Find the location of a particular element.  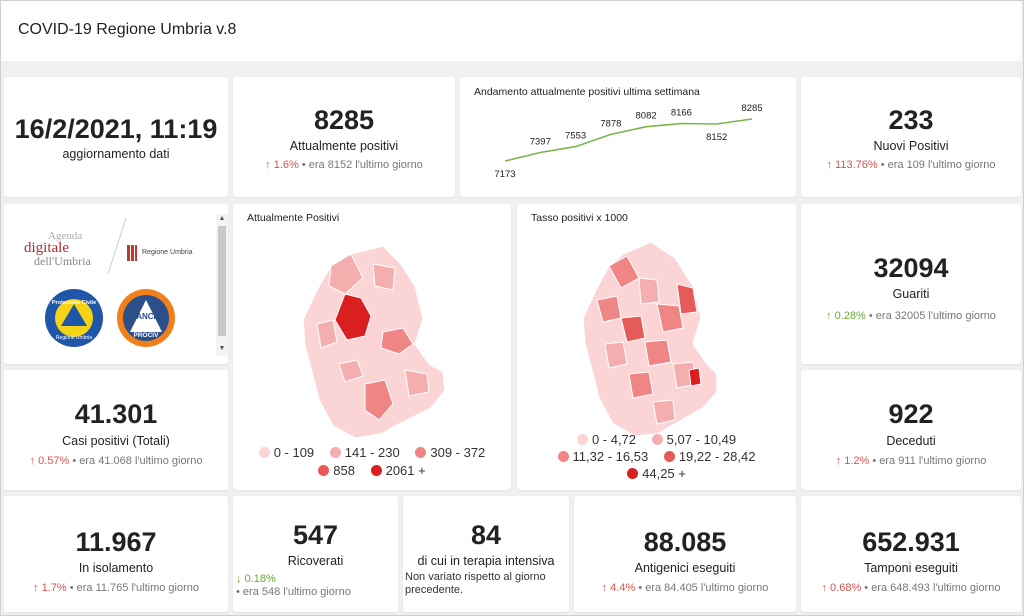

totali-value: 41.301 is located at coordinates (116, 414).